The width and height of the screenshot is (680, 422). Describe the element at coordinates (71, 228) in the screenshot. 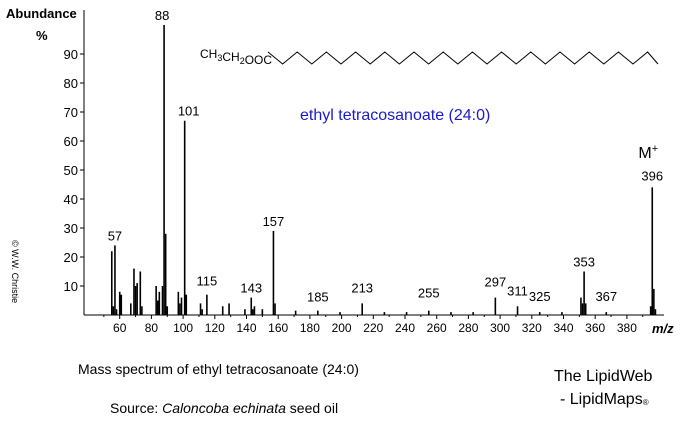

I see `y-tick-label: 30` at that location.